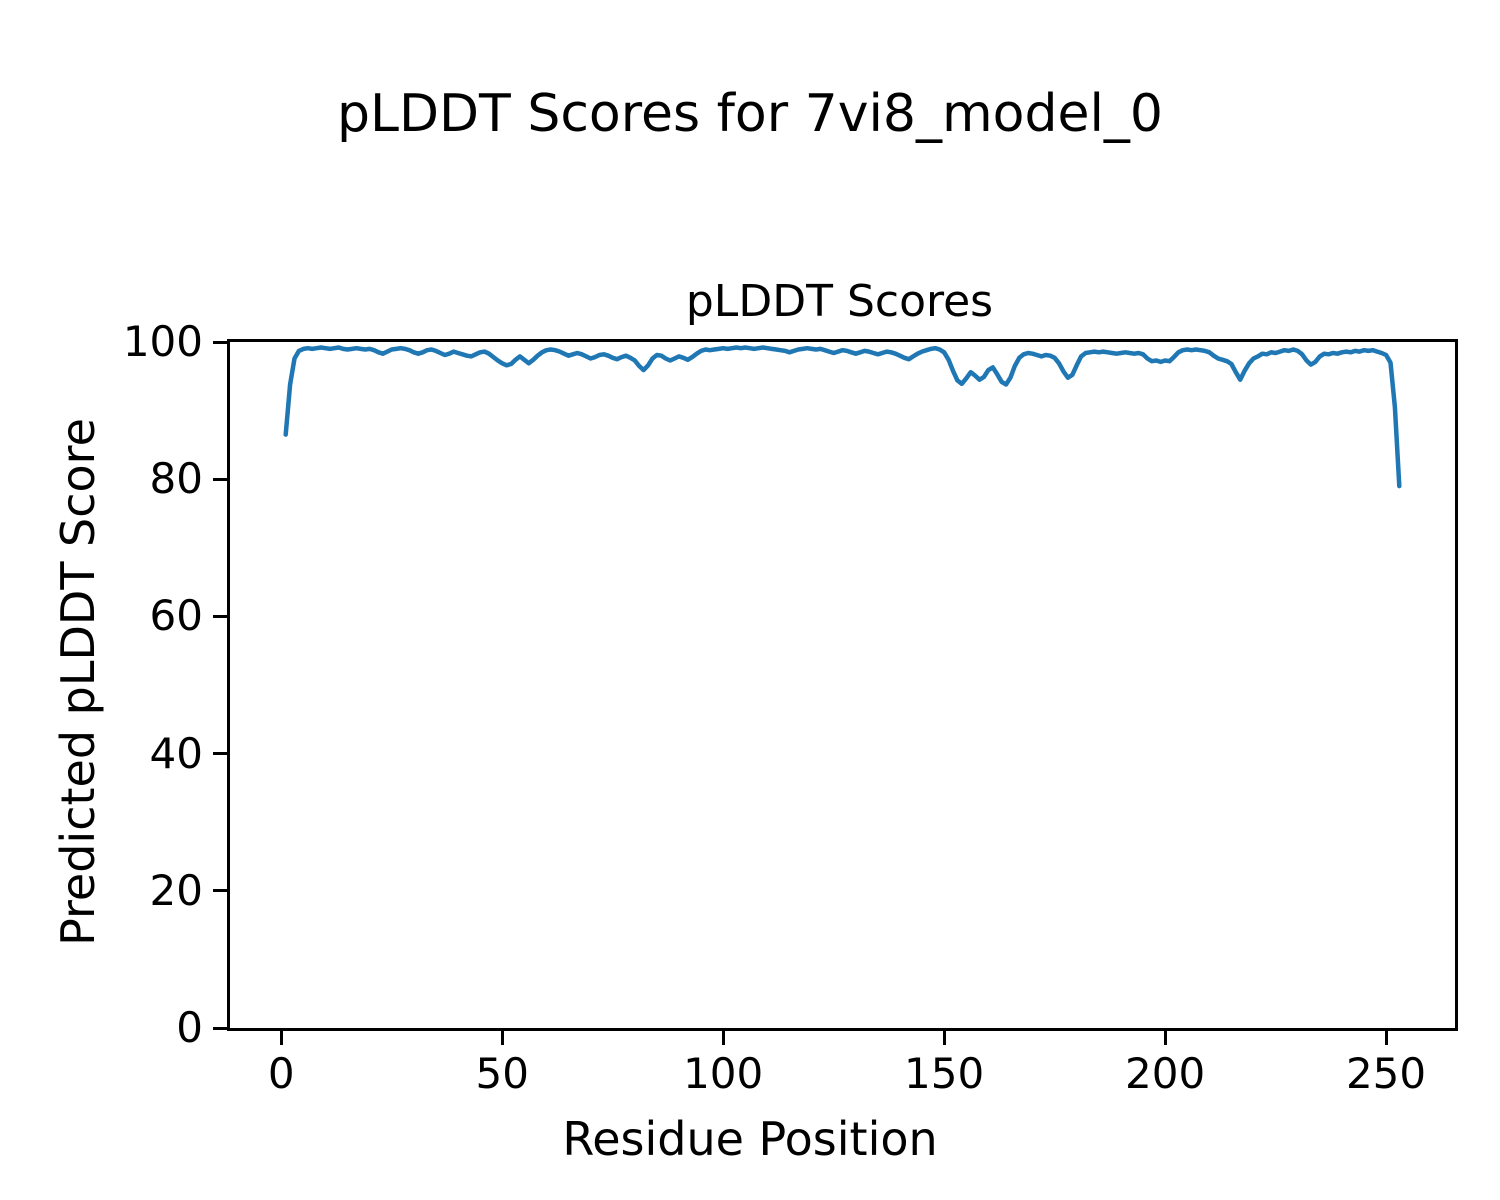 This screenshot has width=1500, height=1200. I want to click on x-axis-tick-label: 50, so click(502, 1073).